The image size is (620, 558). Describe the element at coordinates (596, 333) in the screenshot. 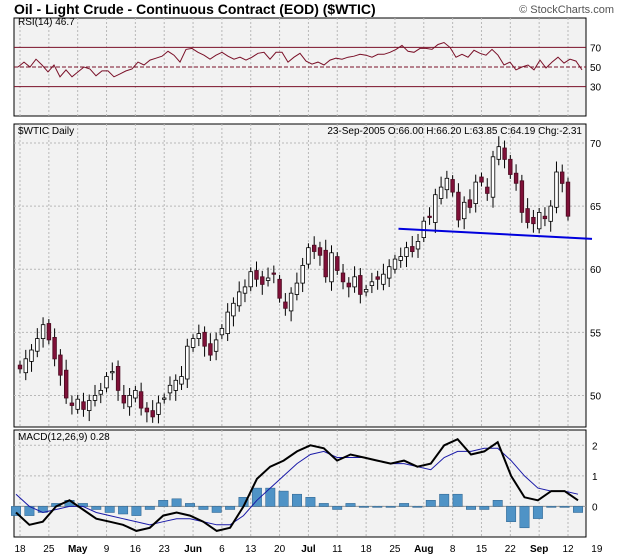

I see `price-tick-label: 55` at that location.